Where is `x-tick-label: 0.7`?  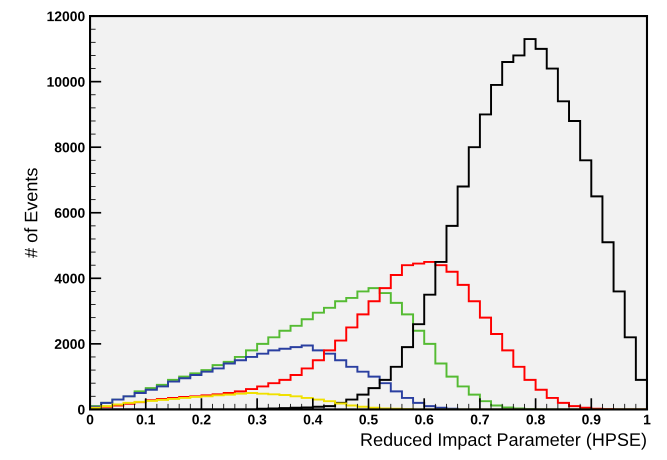 x-tick-label: 0.7 is located at coordinates (479, 419).